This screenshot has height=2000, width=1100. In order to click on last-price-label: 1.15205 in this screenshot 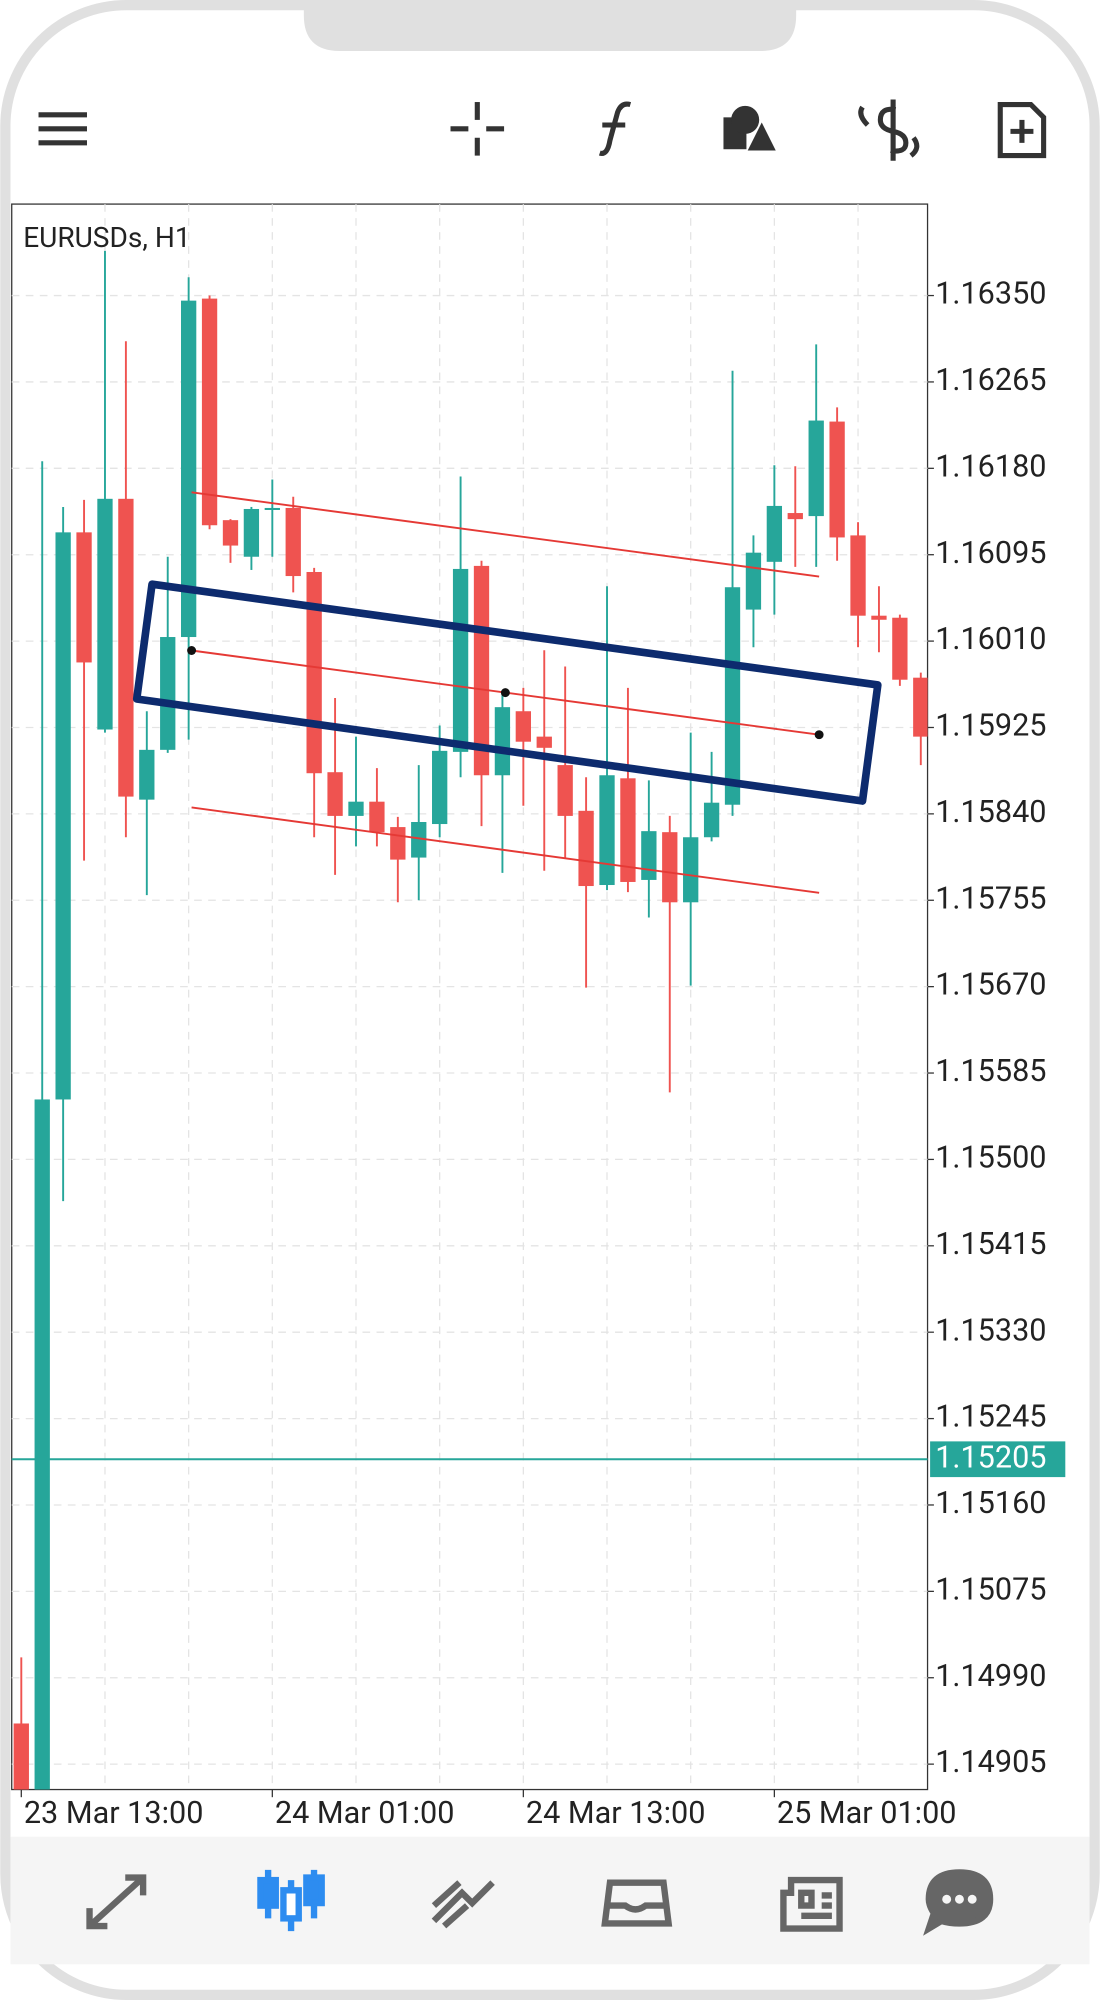, I will do `click(990, 1457)`.